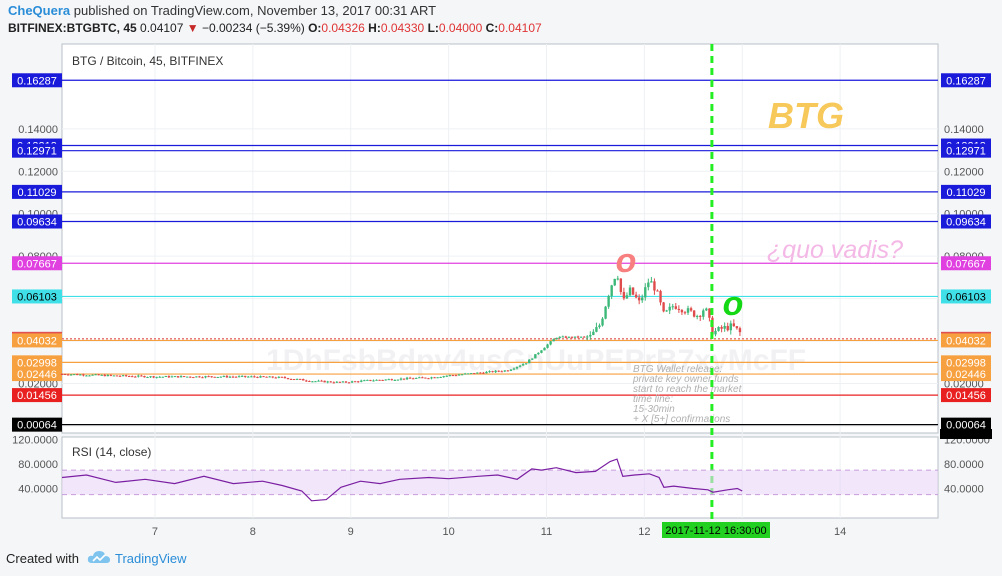 The width and height of the screenshot is (1002, 576). I want to click on level-label-right: 0.12971, so click(966, 152).